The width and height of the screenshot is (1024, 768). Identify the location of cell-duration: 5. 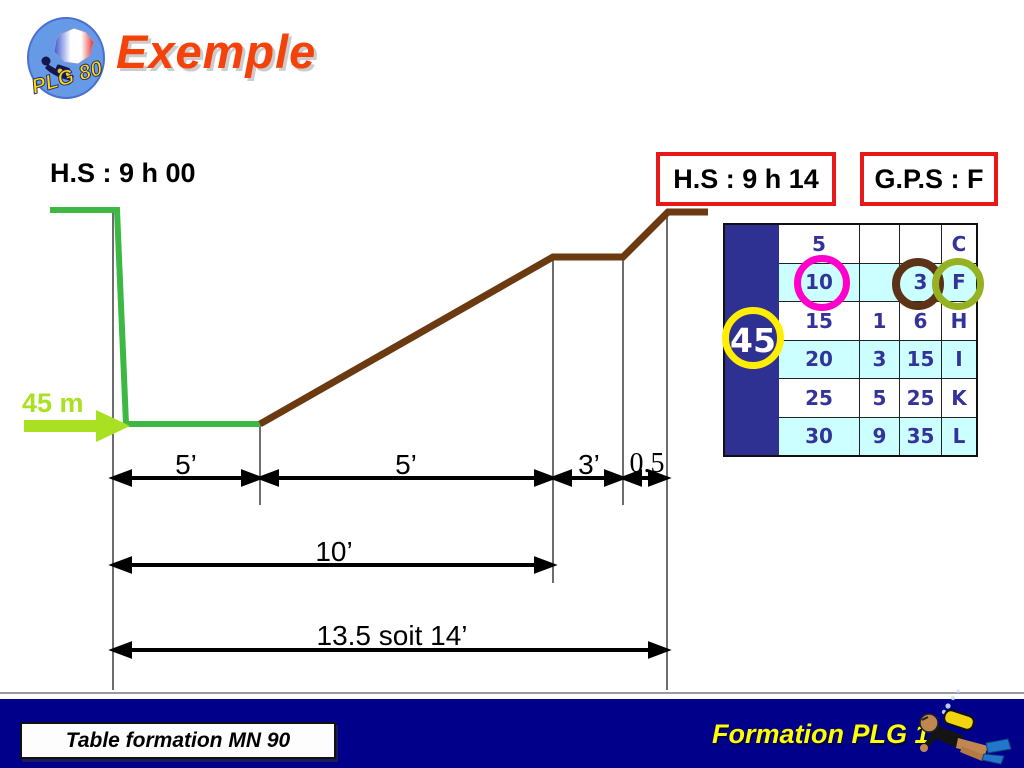
(819, 244).